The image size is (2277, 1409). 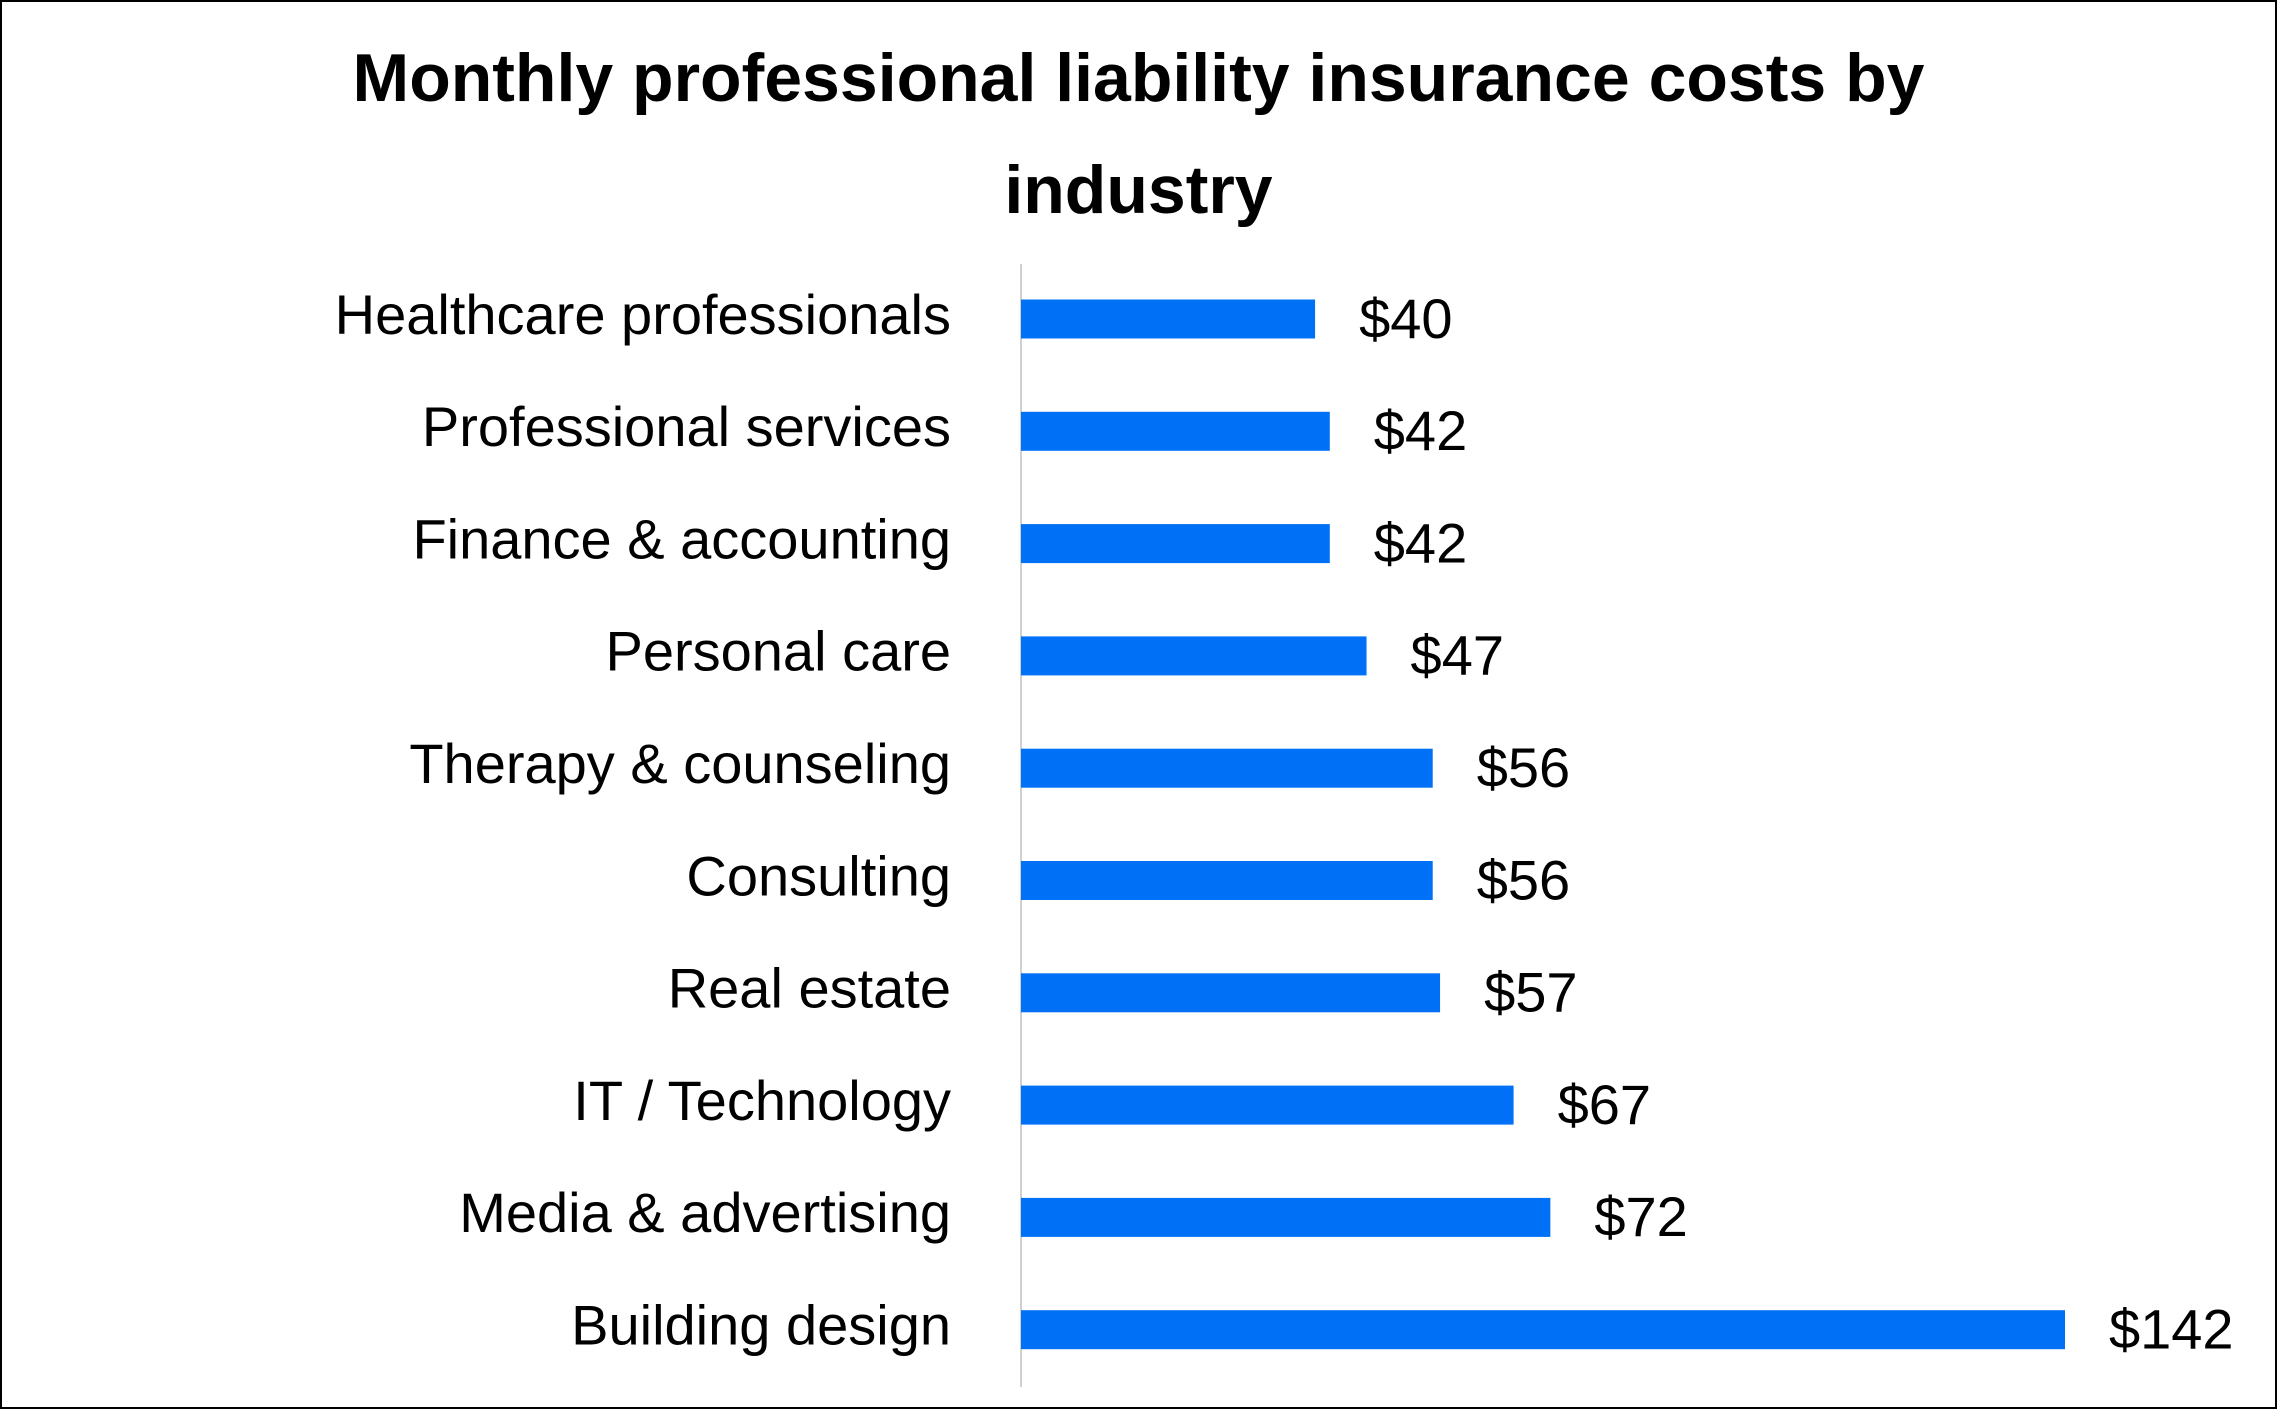 What do you see at coordinates (1604, 1104) in the screenshot?
I see `value-label: $67` at bounding box center [1604, 1104].